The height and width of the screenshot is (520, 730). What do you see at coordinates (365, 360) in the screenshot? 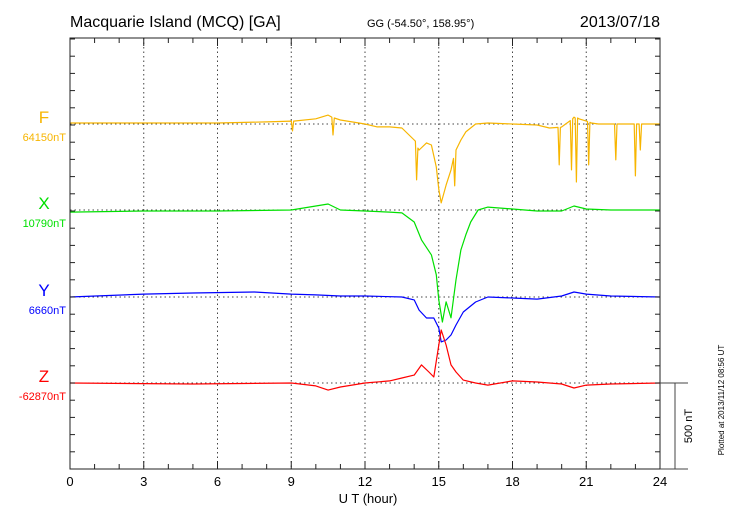
I see `series-line-z` at bounding box center [365, 360].